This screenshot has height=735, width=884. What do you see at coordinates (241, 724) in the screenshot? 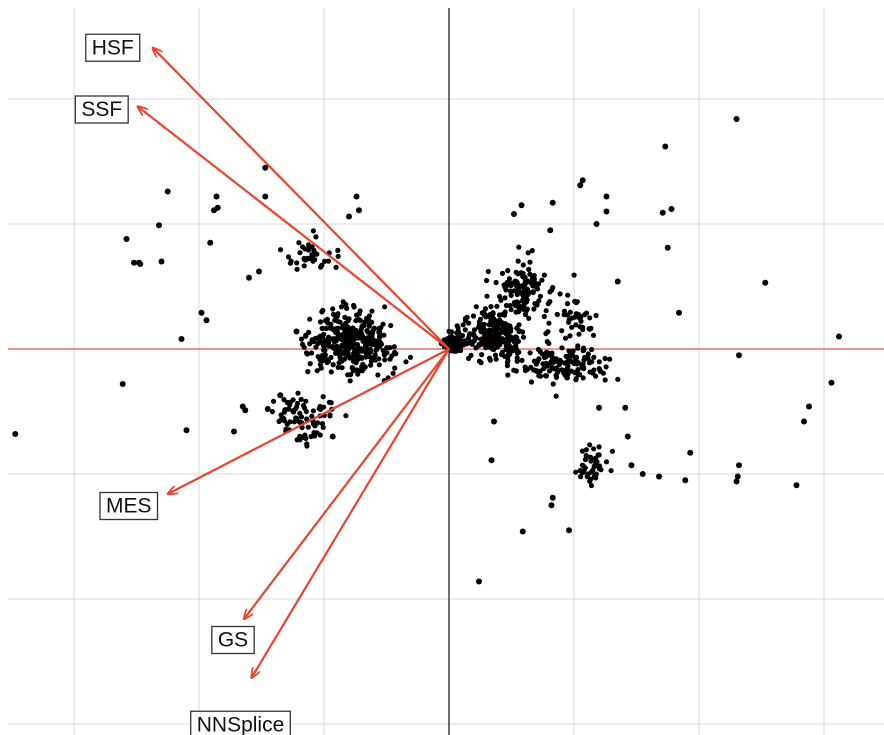
I see `vector-label-text: NNSplice` at bounding box center [241, 724].